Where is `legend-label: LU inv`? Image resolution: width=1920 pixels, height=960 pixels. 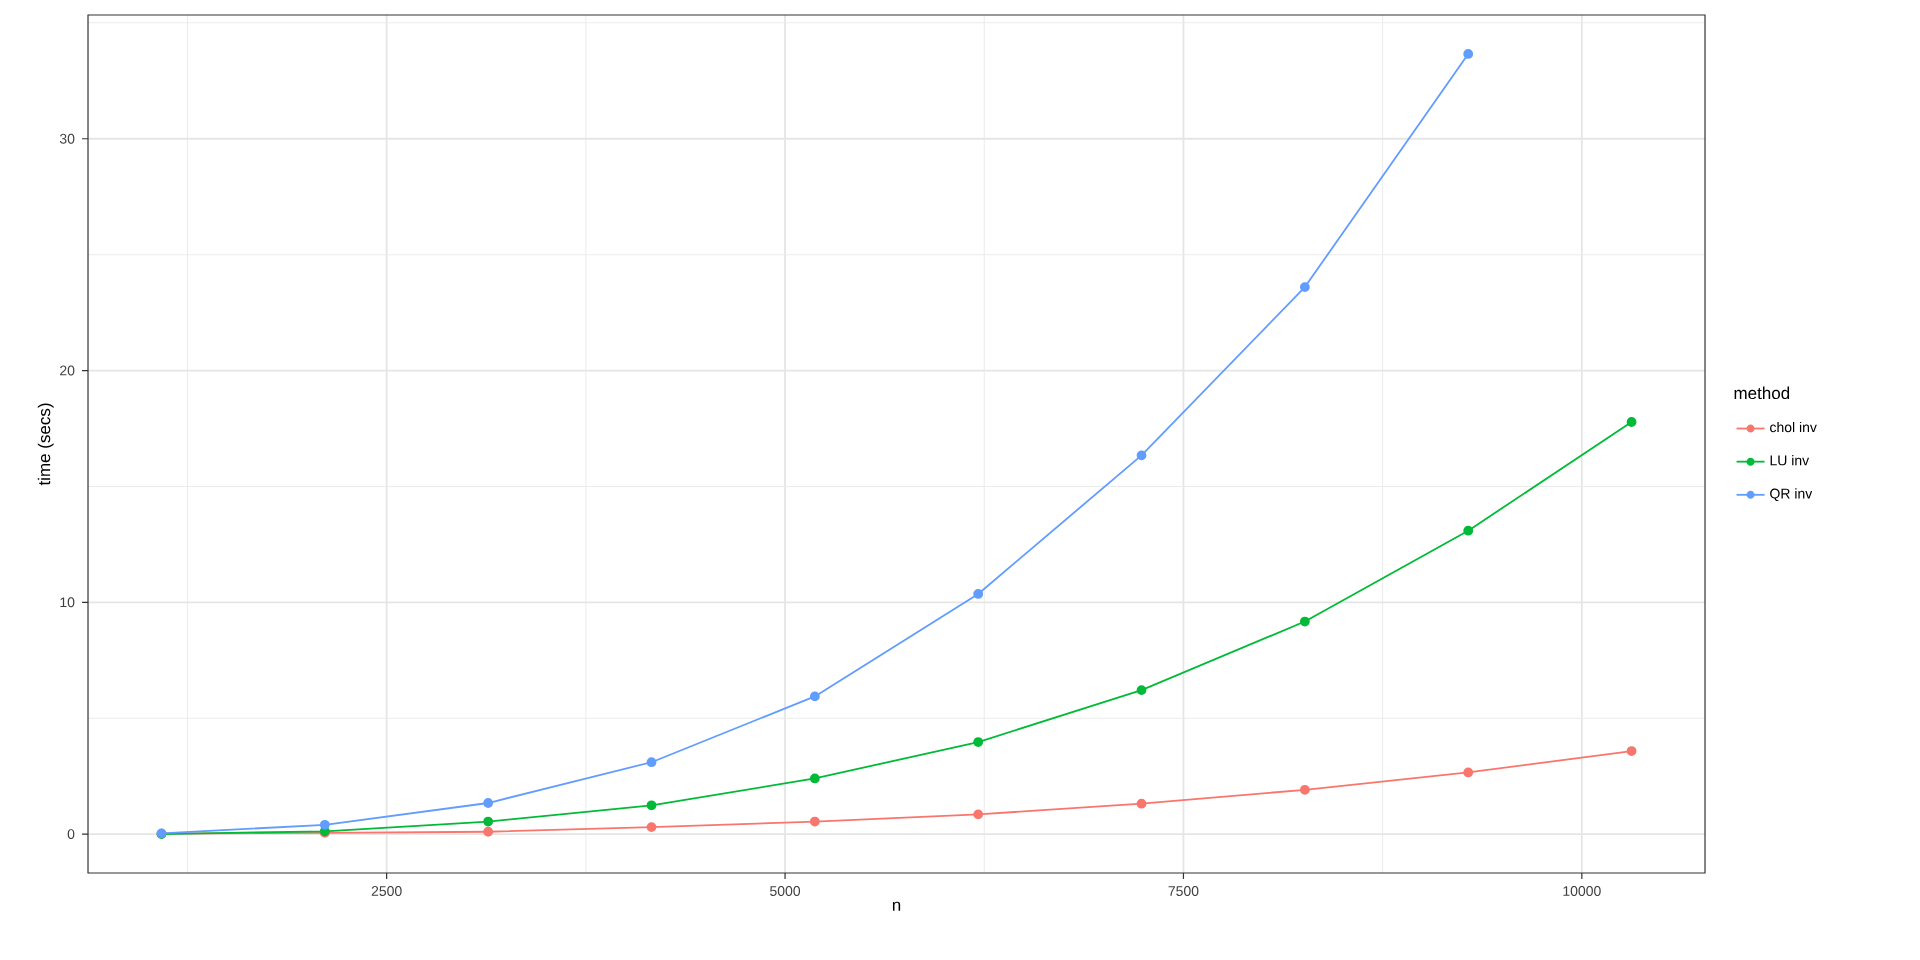 legend-label: LU inv is located at coordinates (1790, 460).